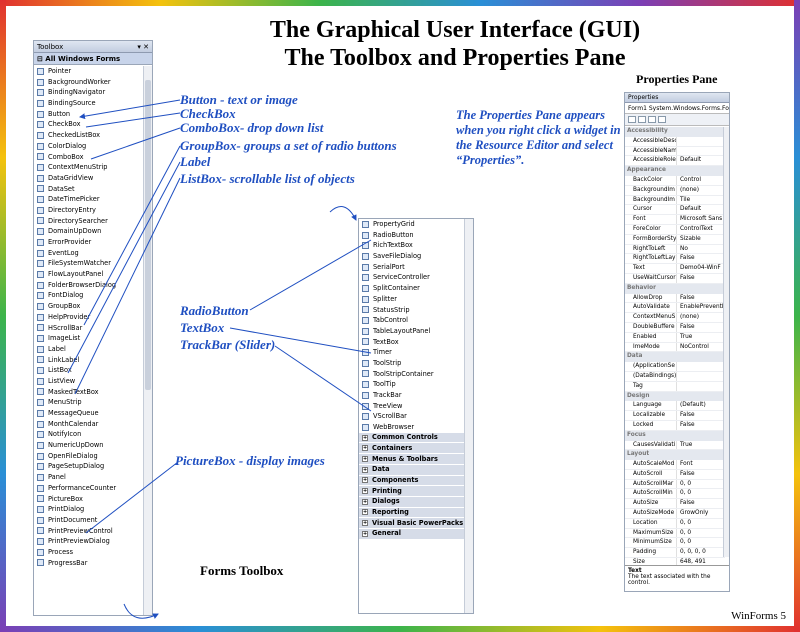 The width and height of the screenshot is (800, 632). I want to click on property-row: AutoSizeMode GrowOnly, so click(675, 514).